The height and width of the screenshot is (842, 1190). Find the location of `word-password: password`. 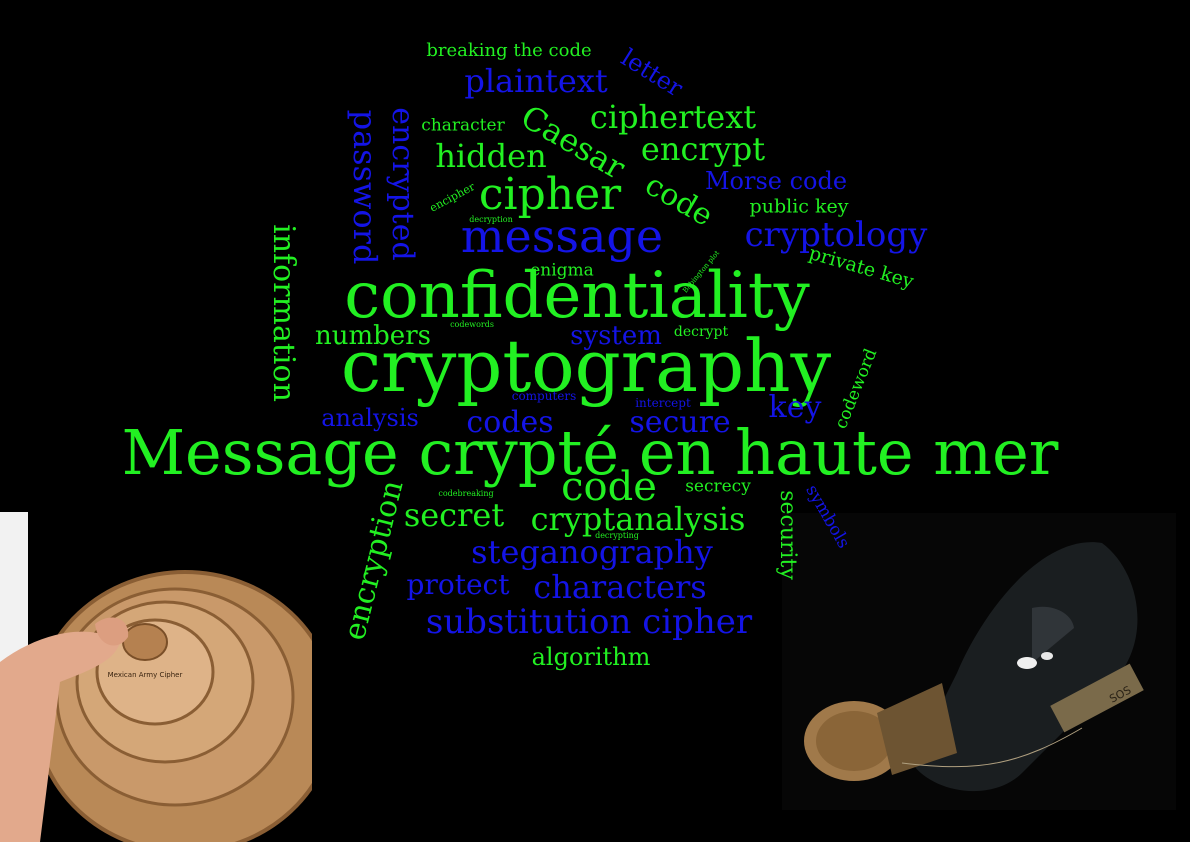

word-password: password is located at coordinates (365, 187).